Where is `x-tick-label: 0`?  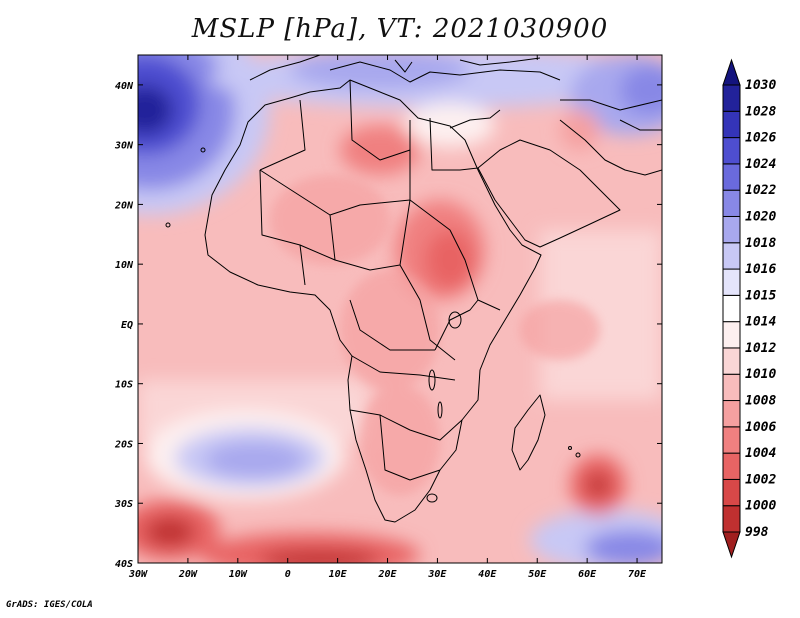
x-tick-label: 0 is located at coordinates (288, 574).